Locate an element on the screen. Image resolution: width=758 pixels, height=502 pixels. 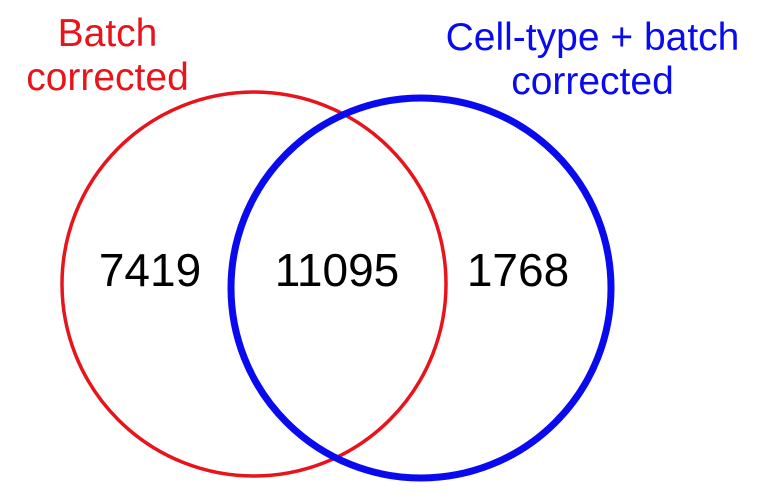
count-celltype-batch-only: 1768 is located at coordinates (518, 270).